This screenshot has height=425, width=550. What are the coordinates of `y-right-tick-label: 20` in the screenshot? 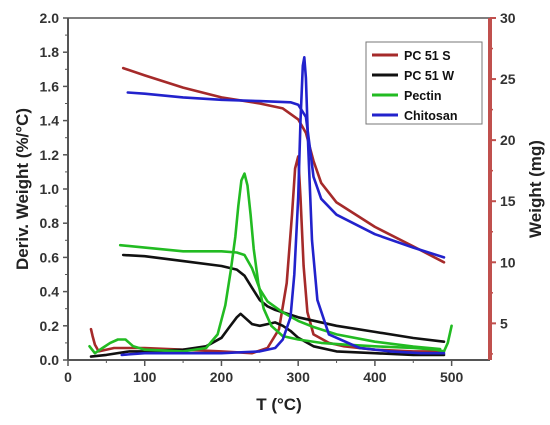 It's located at (508, 140).